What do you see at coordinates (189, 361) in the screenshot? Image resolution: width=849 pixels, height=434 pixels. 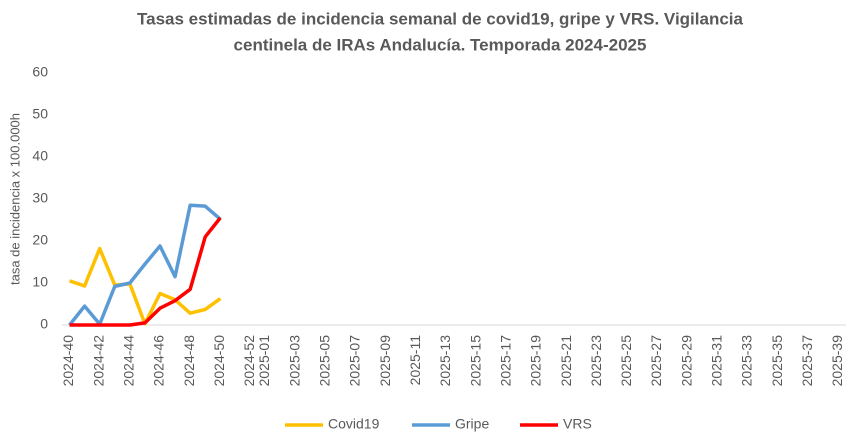 I see `x-tick-label: 2024-48` at bounding box center [189, 361].